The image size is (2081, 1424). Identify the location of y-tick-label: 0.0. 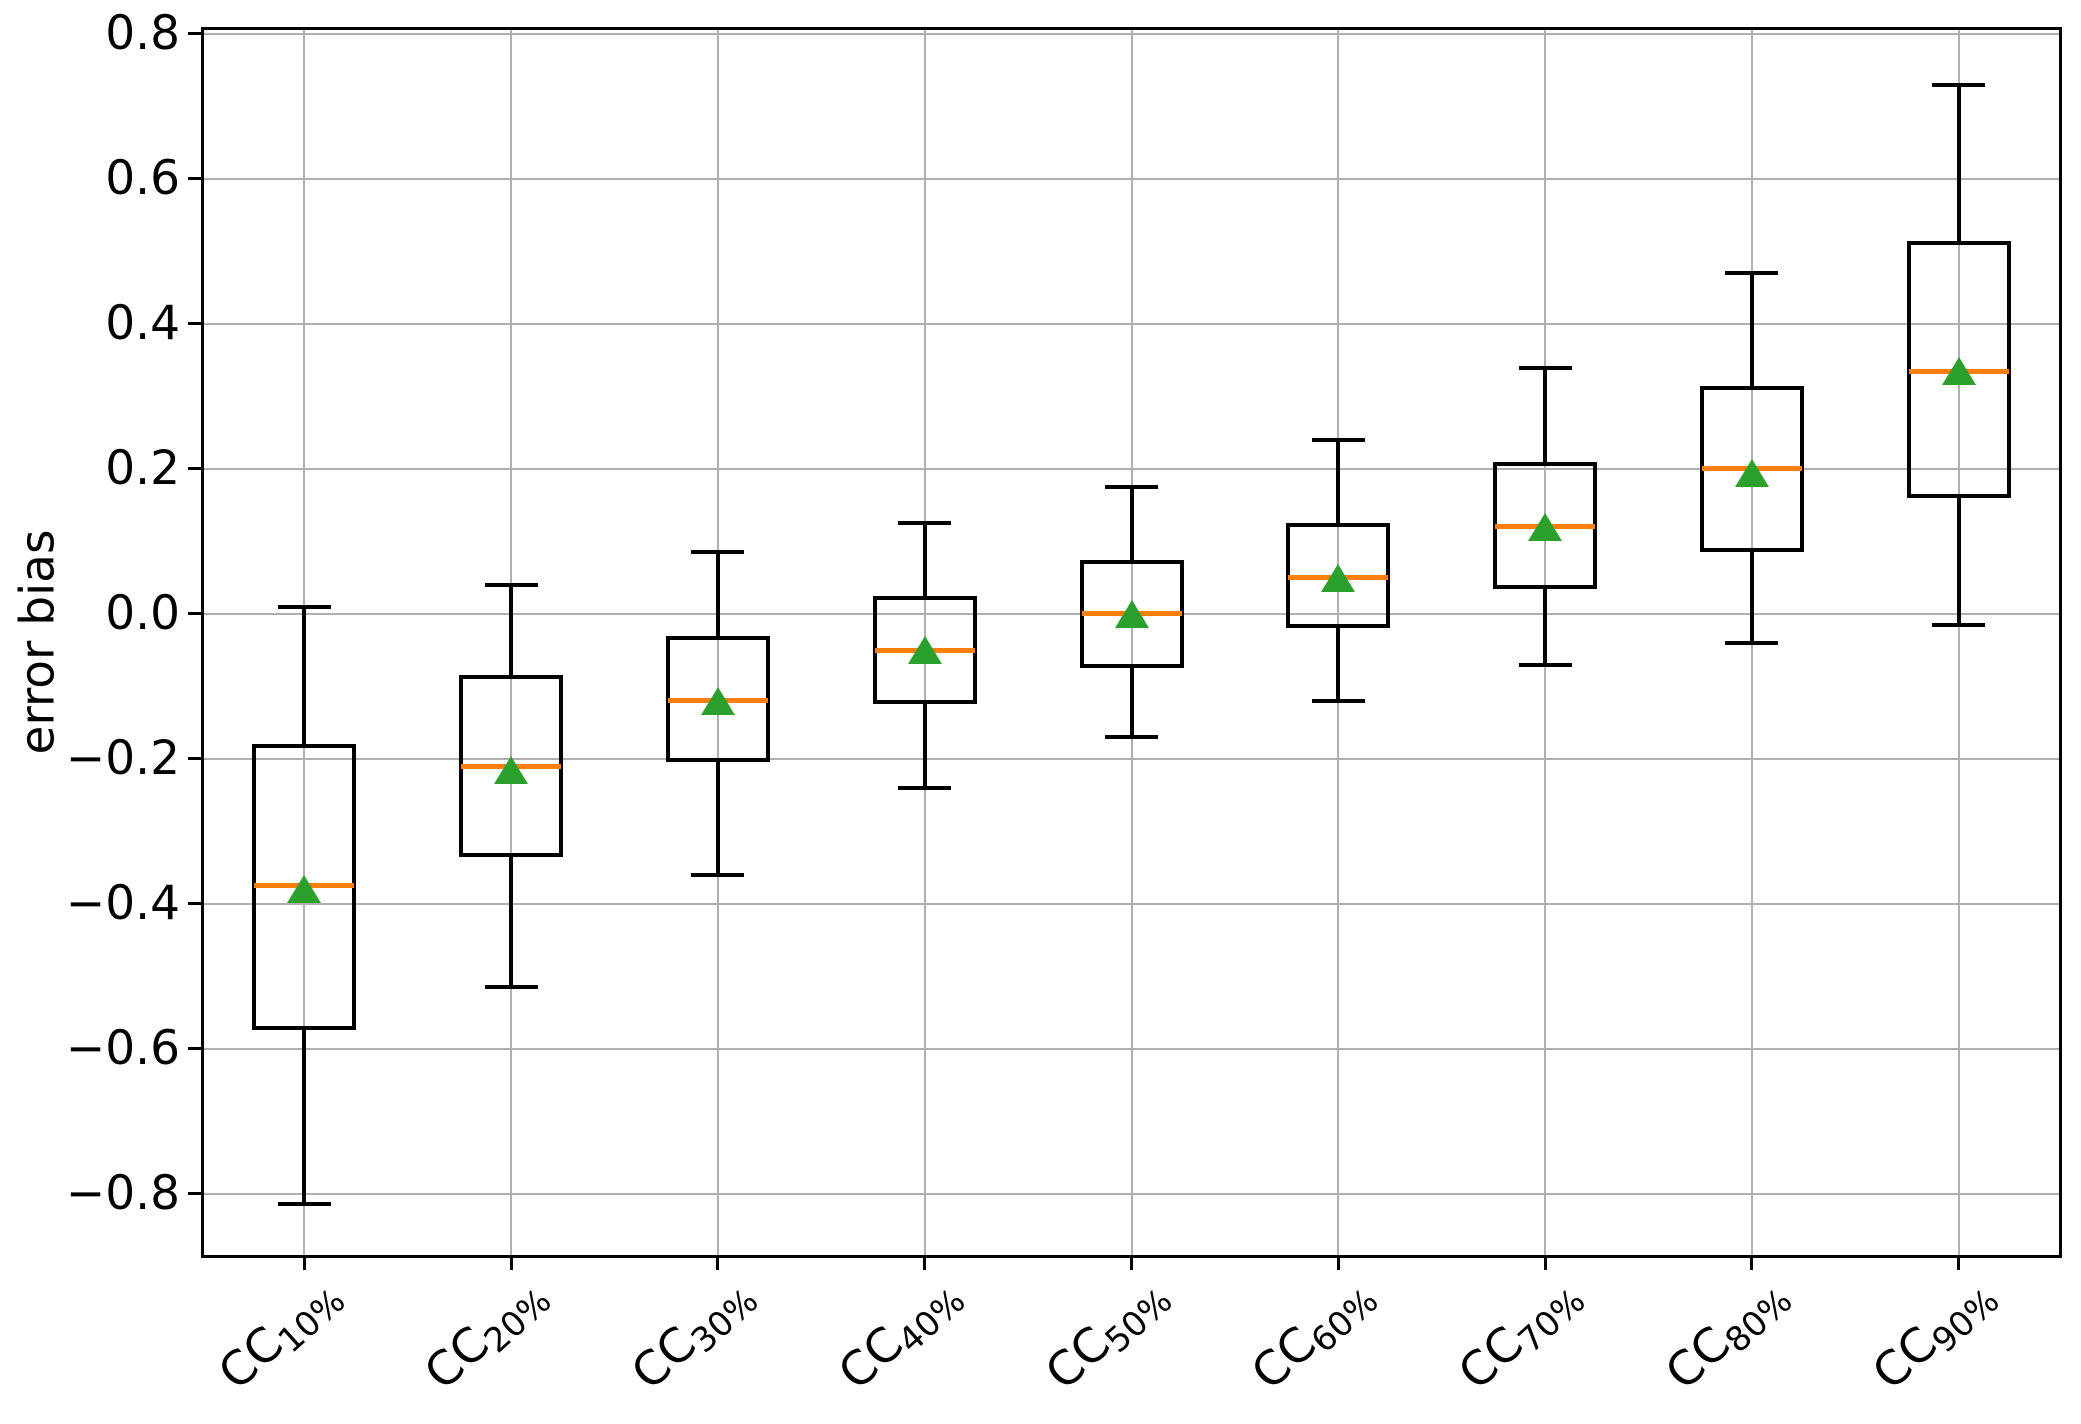
(142, 613).